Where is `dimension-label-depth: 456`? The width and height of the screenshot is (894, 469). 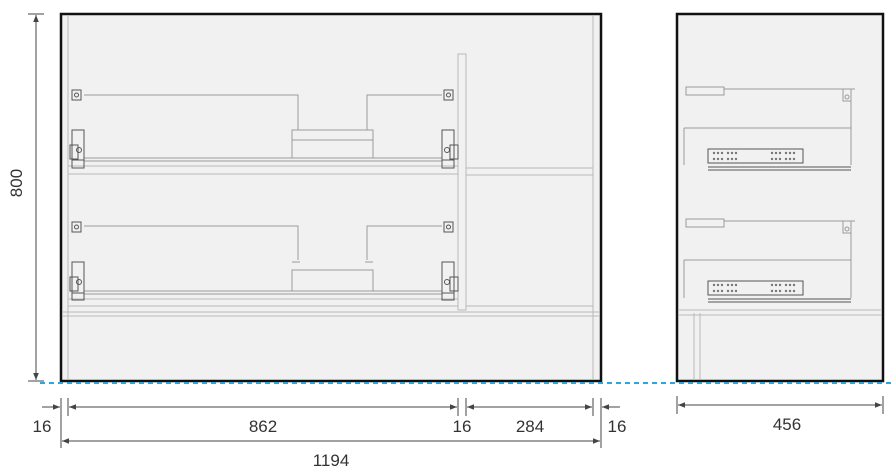
dimension-label-depth: 456 is located at coordinates (787, 424).